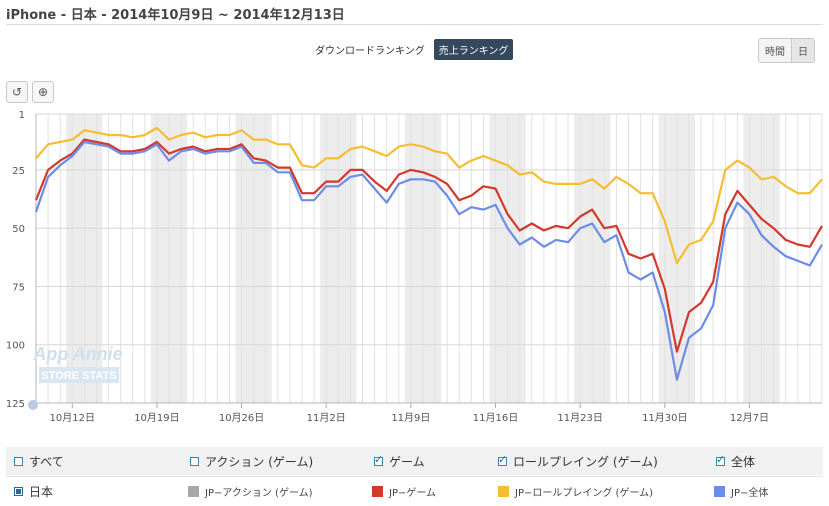 The image size is (829, 506). What do you see at coordinates (410, 418) in the screenshot?
I see `x-tick-label: 11月9日` at bounding box center [410, 418].